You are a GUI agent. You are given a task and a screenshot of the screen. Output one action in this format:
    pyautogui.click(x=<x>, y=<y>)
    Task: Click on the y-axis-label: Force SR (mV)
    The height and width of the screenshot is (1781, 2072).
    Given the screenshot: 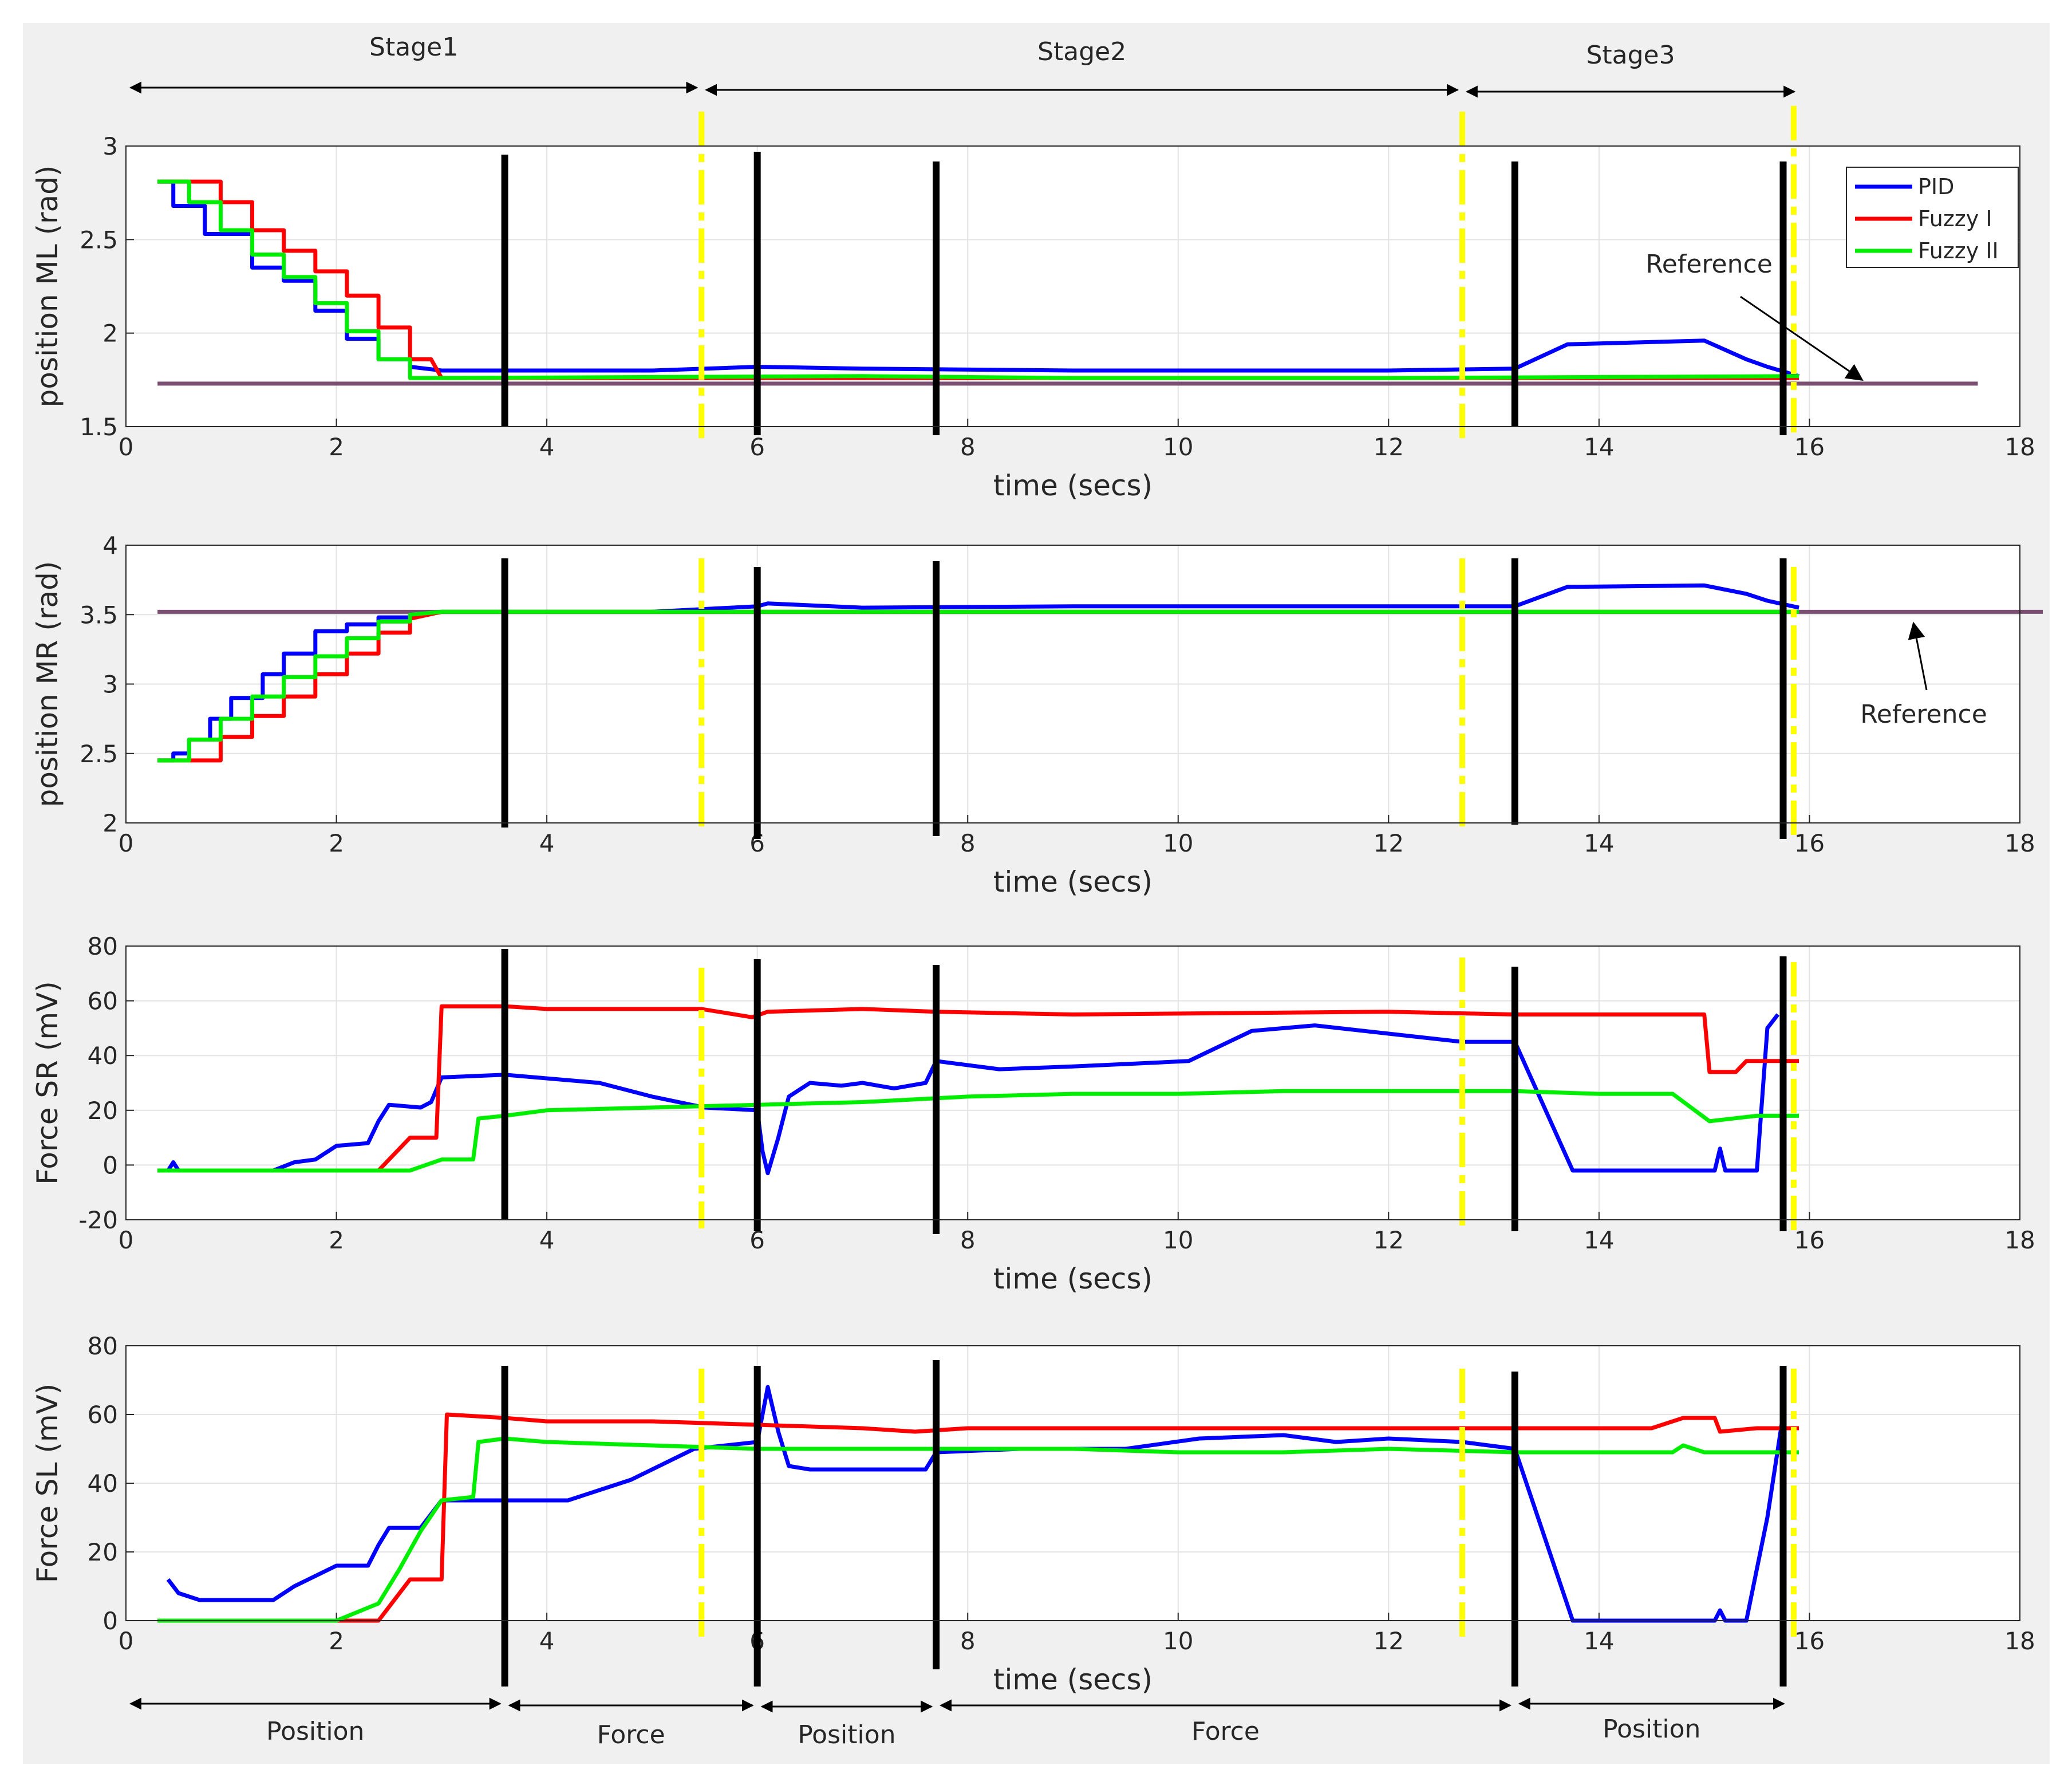 What is the action you would take?
    pyautogui.click(x=47, y=1082)
    